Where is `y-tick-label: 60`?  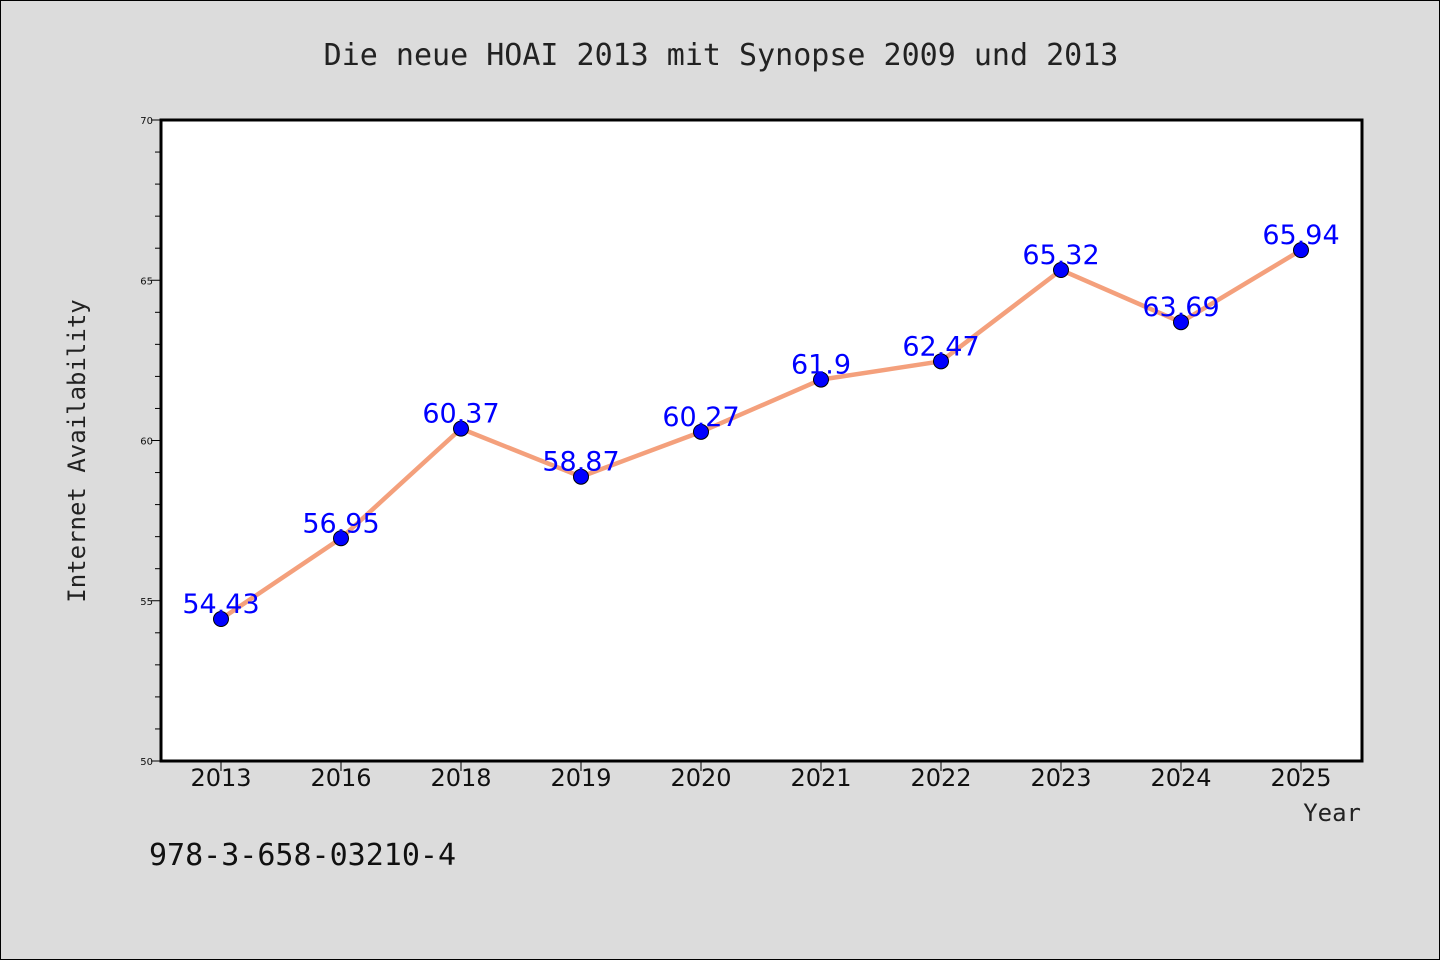 y-tick-label: 60 is located at coordinates (146, 442).